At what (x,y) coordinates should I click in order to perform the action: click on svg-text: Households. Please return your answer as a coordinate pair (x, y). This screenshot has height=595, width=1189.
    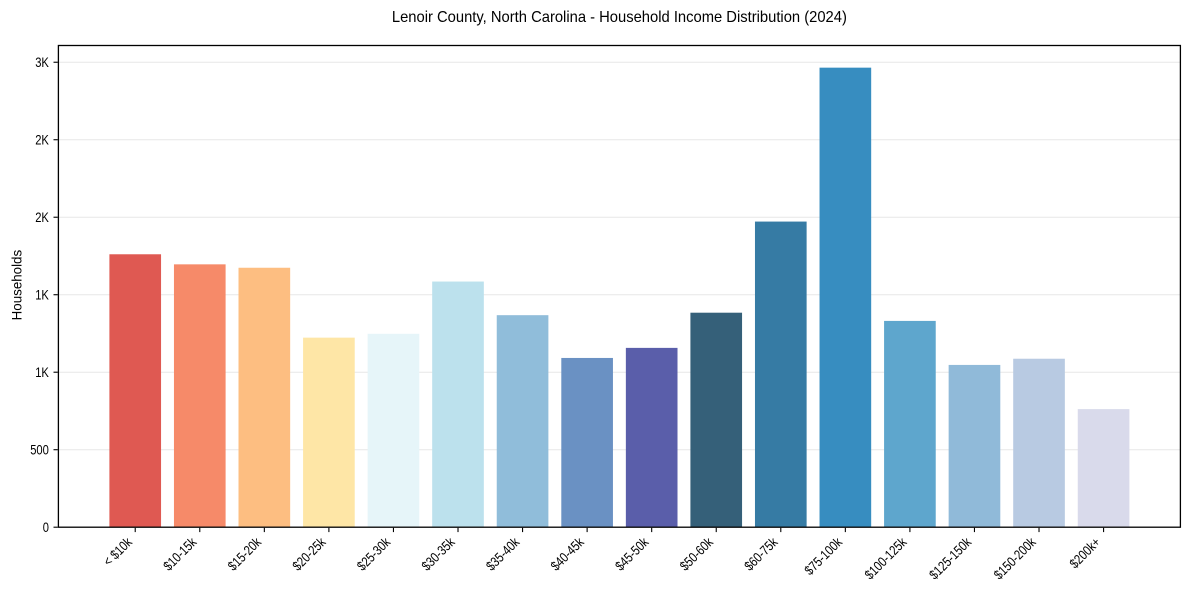
    Looking at the image, I should click on (17, 285).